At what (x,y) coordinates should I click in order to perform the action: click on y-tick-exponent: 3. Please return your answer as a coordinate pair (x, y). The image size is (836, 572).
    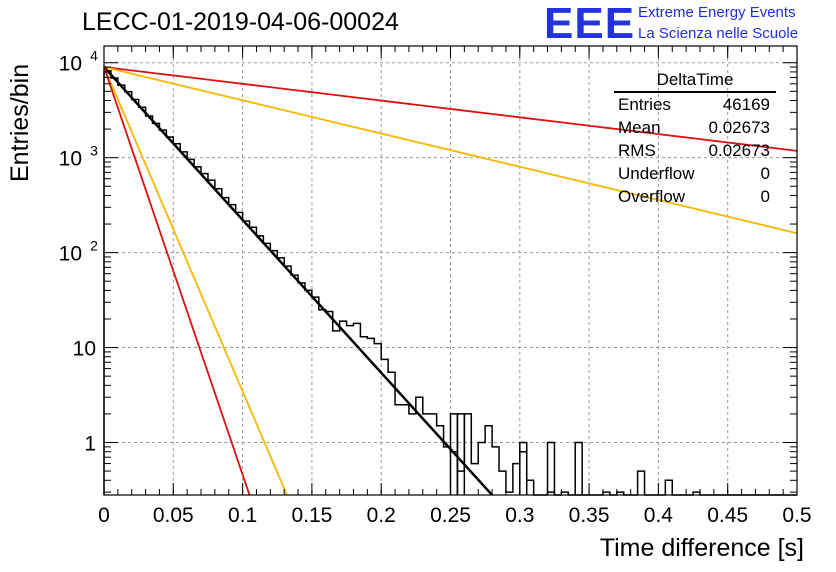
    Looking at the image, I should click on (94, 151).